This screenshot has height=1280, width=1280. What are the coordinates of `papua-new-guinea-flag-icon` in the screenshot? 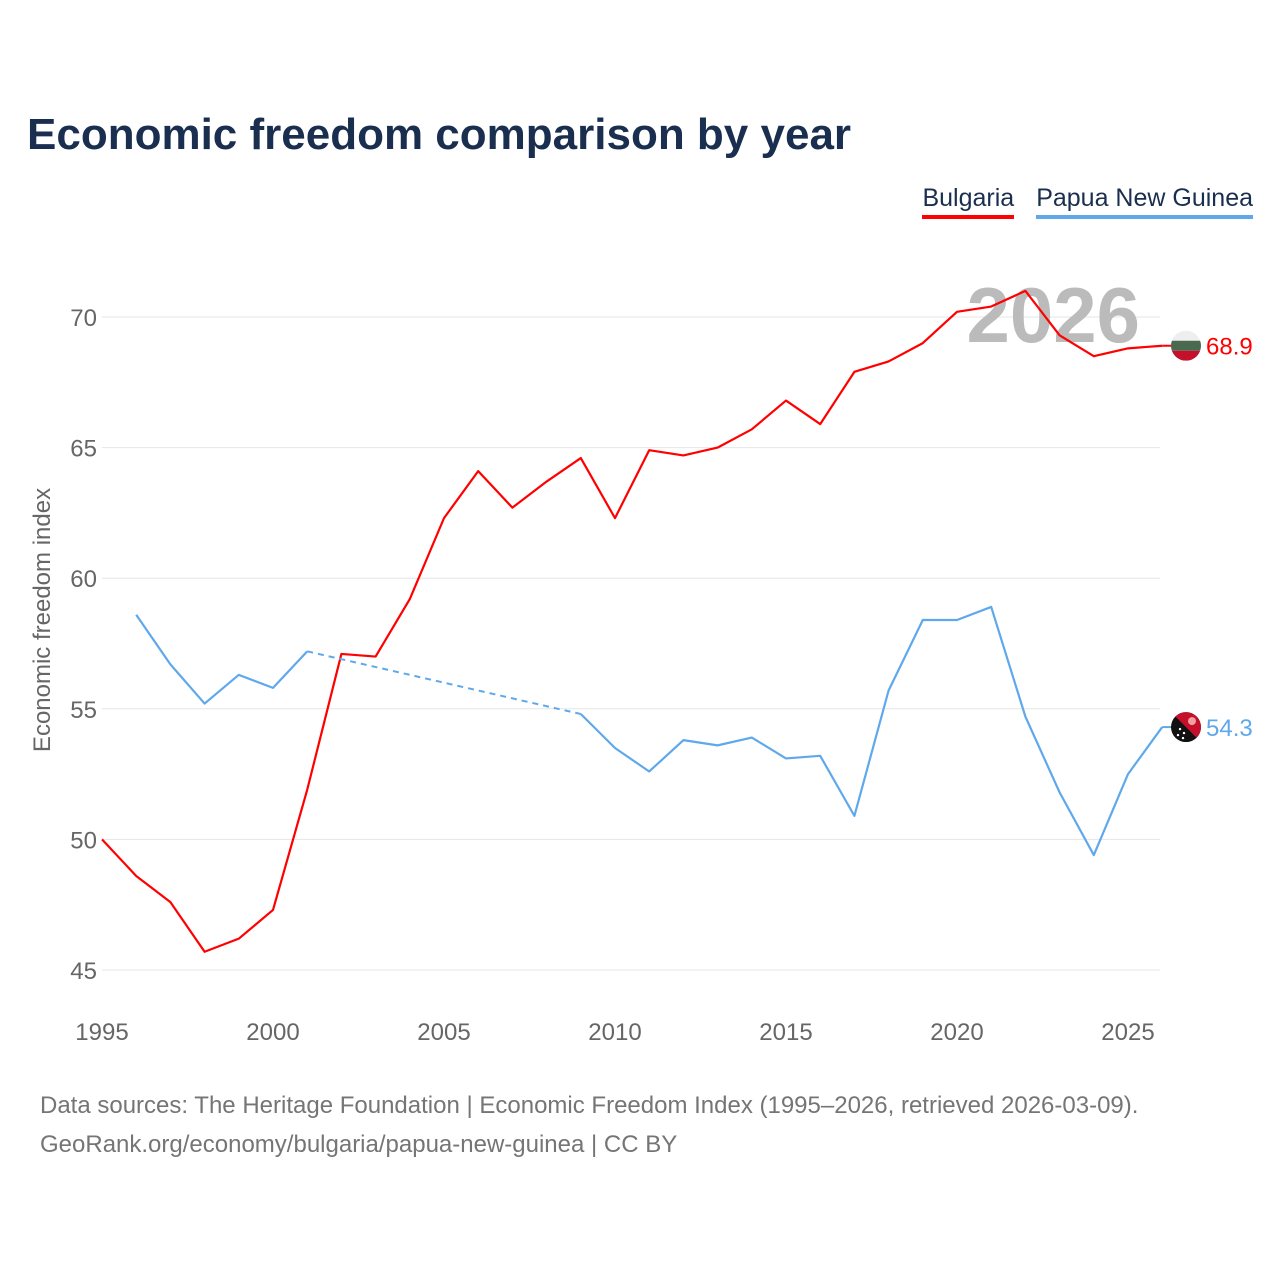 It's located at (1186, 727).